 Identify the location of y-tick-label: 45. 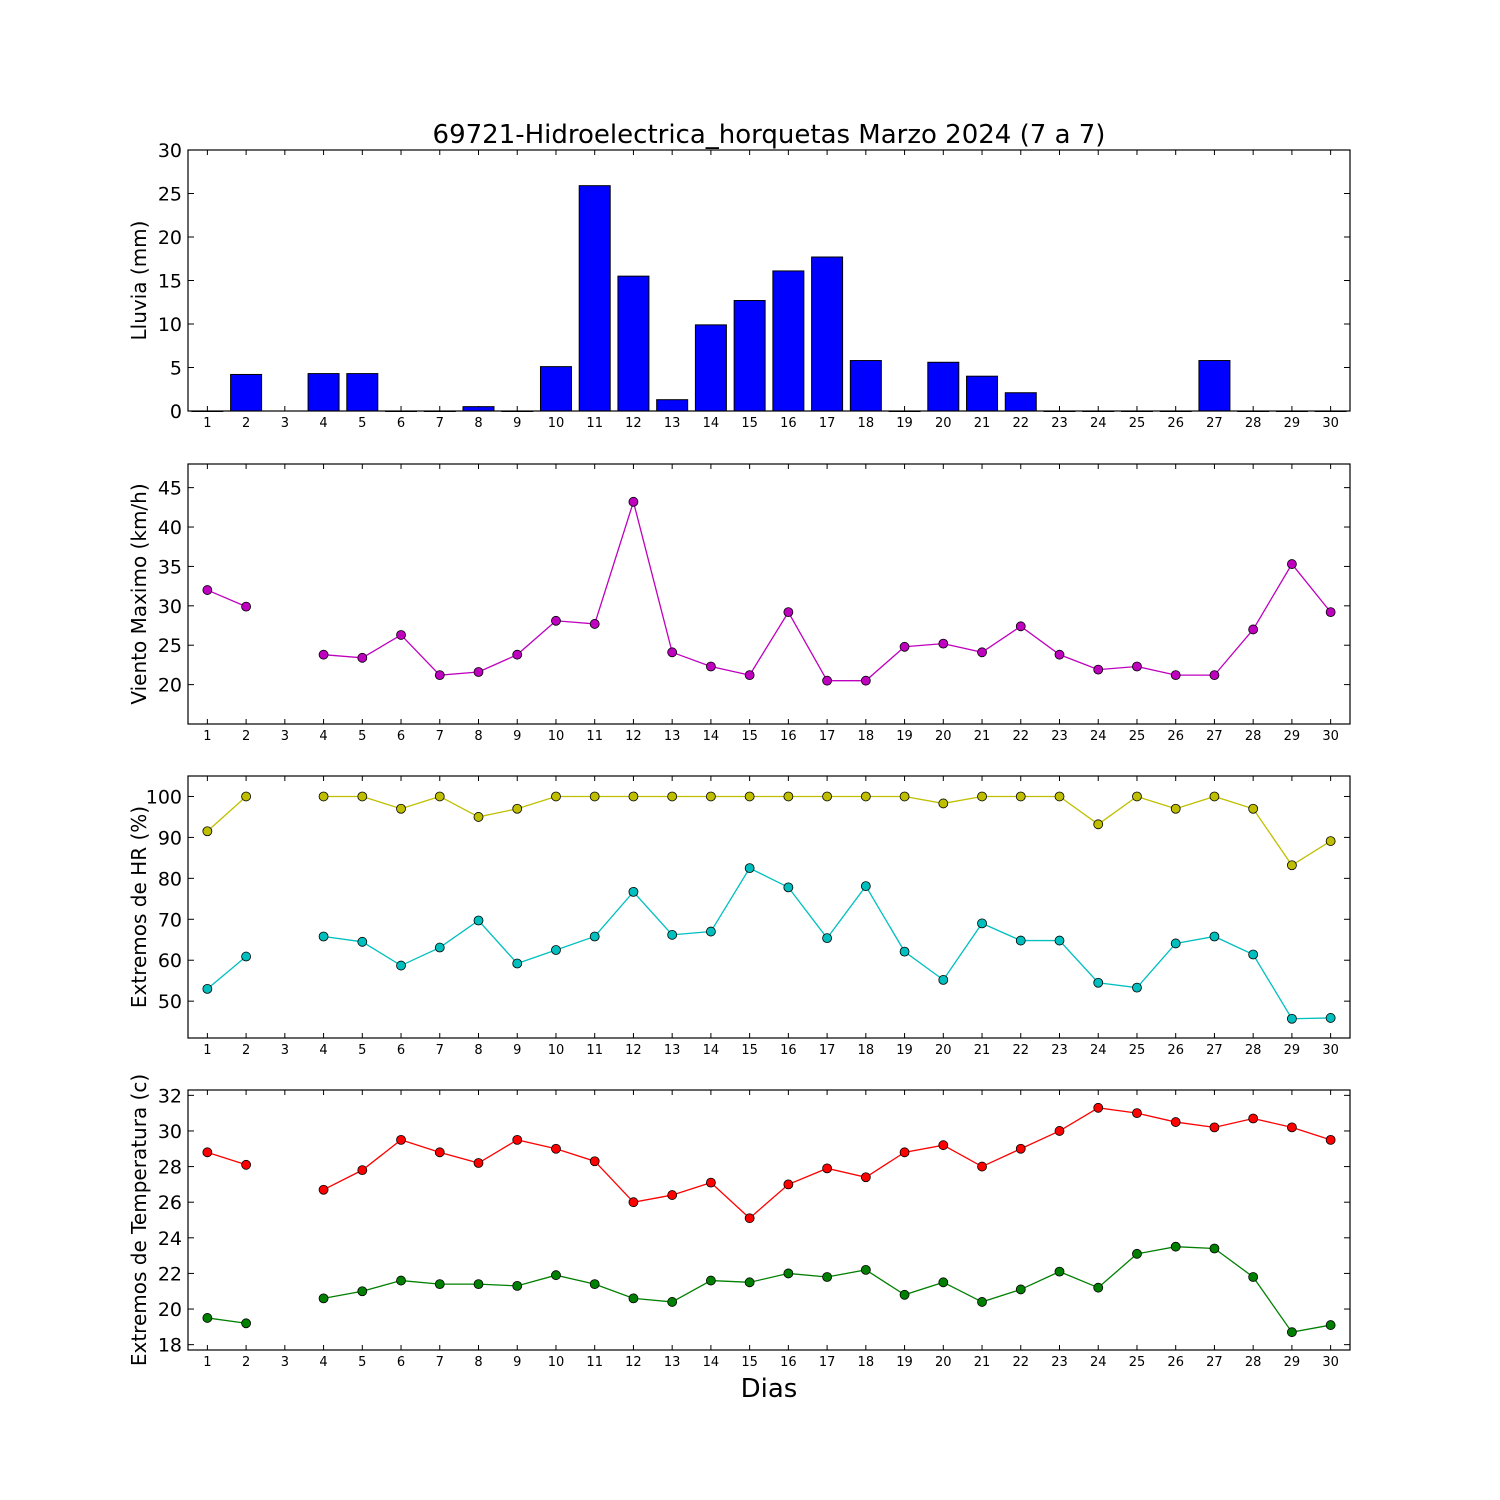
(170, 489).